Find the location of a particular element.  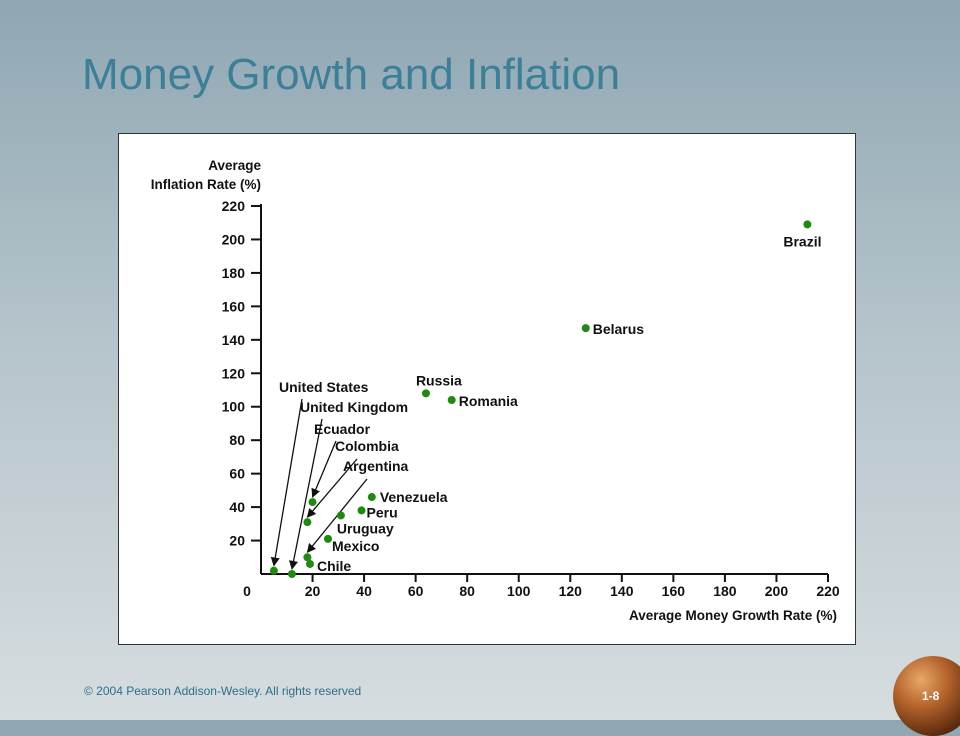

point-venezuela is located at coordinates (371, 497).